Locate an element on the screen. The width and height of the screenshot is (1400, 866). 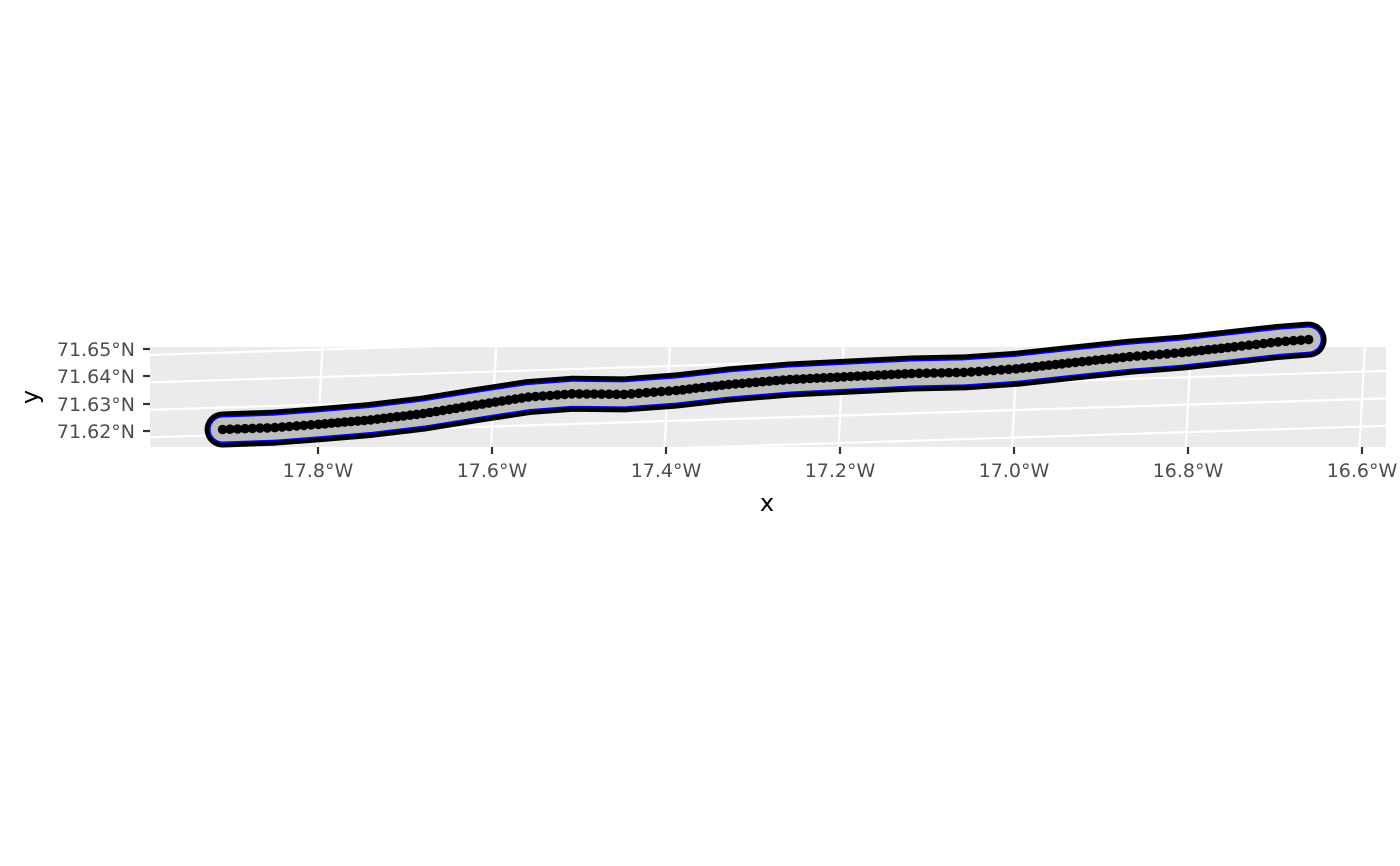
y-tick-label: 71.64°N is located at coordinates (96, 377).